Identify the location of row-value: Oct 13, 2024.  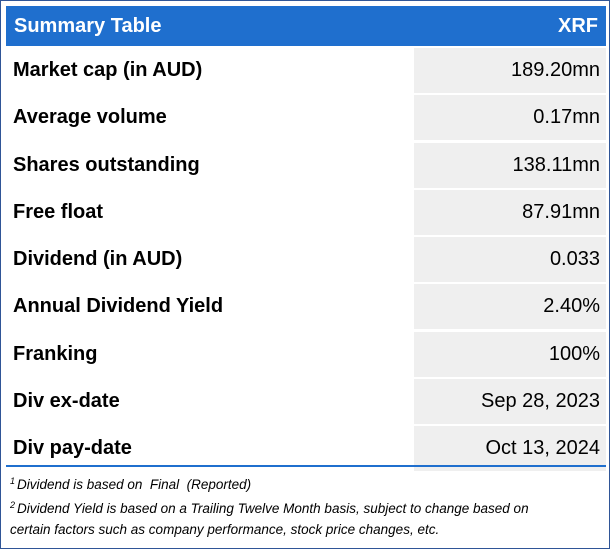
(510, 449).